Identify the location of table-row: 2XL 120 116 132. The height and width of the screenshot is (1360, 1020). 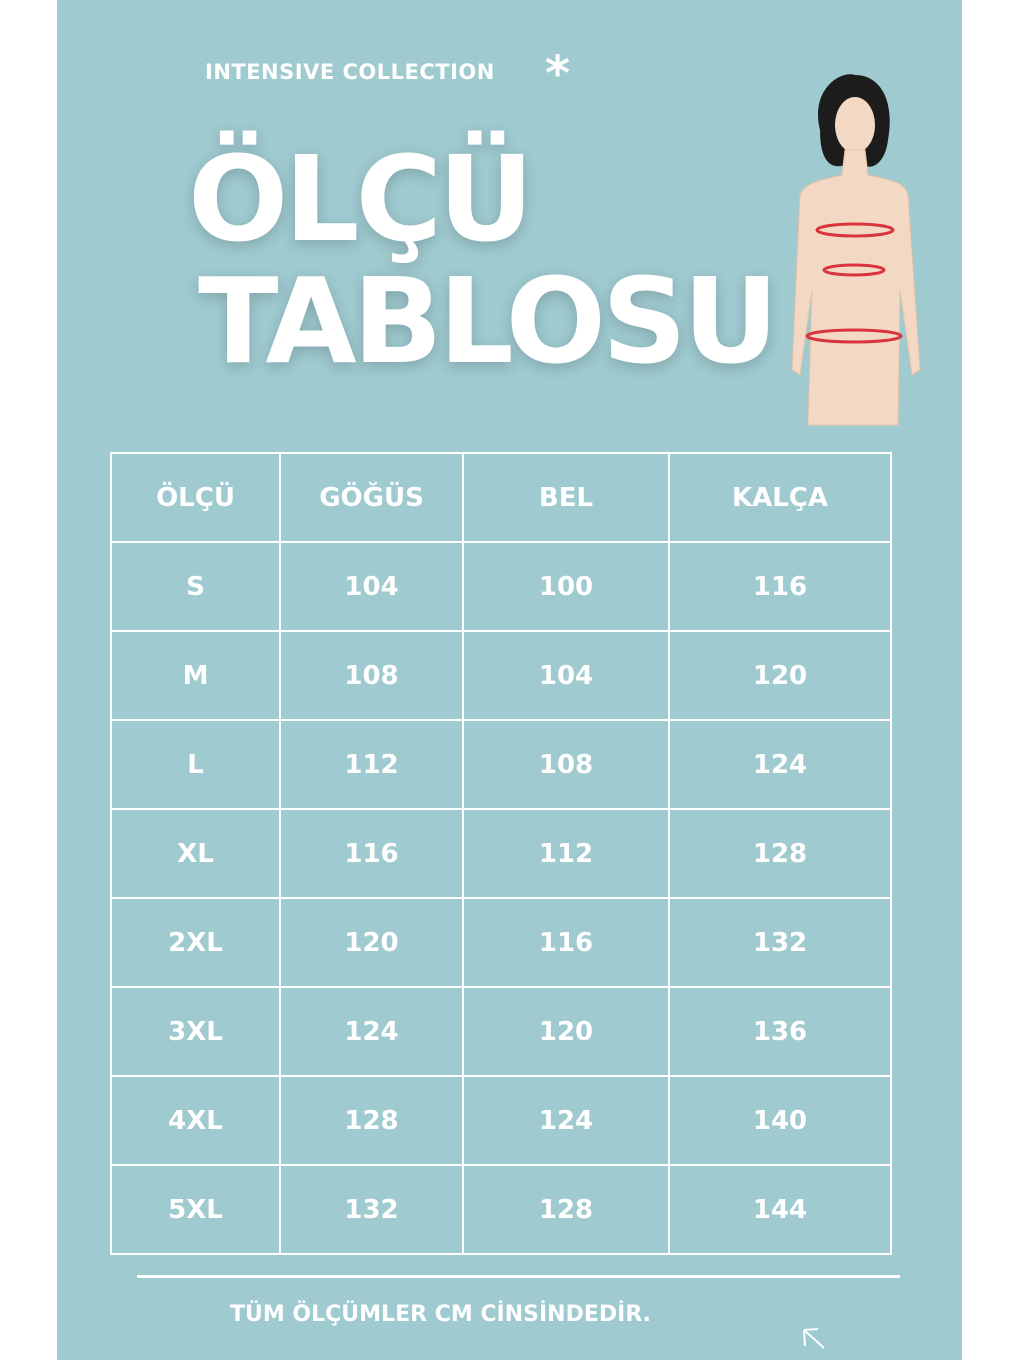
(501, 942).